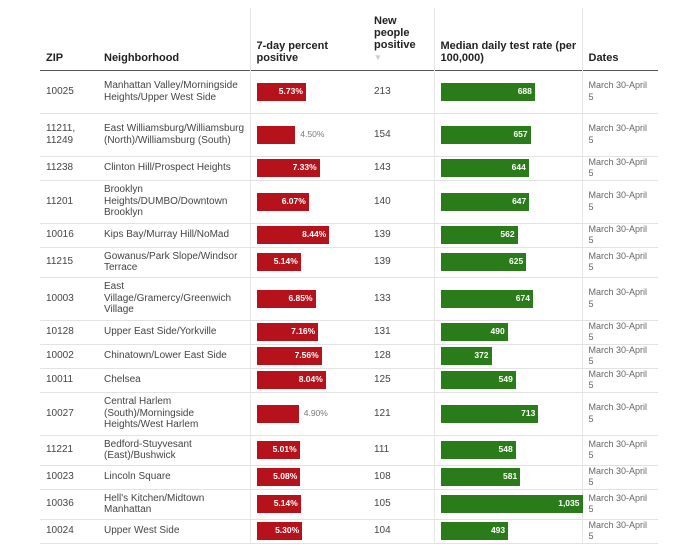  What do you see at coordinates (174, 299) in the screenshot?
I see `neighborhood-cell: East Village/Gramercy/Greenwich Village` at bounding box center [174, 299].